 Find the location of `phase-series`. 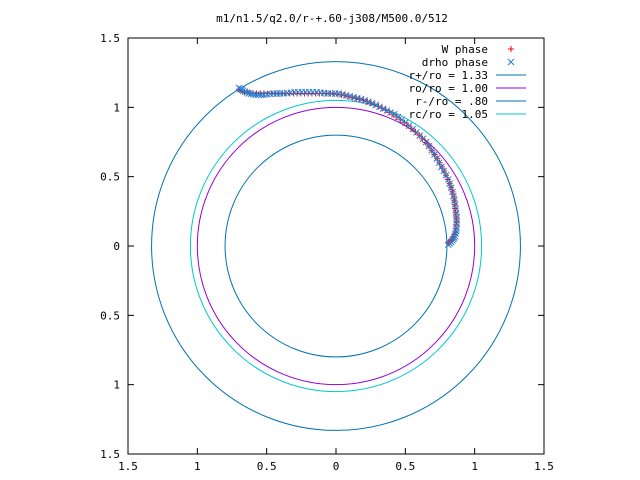

phase-series is located at coordinates (347, 166).